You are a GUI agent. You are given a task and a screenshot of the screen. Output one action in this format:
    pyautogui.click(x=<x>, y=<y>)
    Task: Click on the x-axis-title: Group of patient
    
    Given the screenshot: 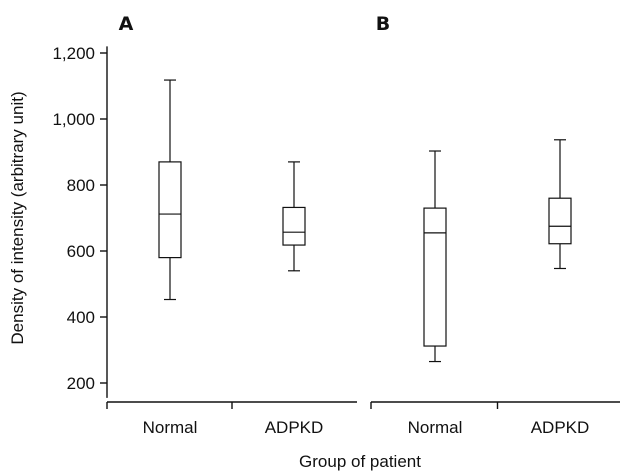 What is the action you would take?
    pyautogui.click(x=360, y=461)
    